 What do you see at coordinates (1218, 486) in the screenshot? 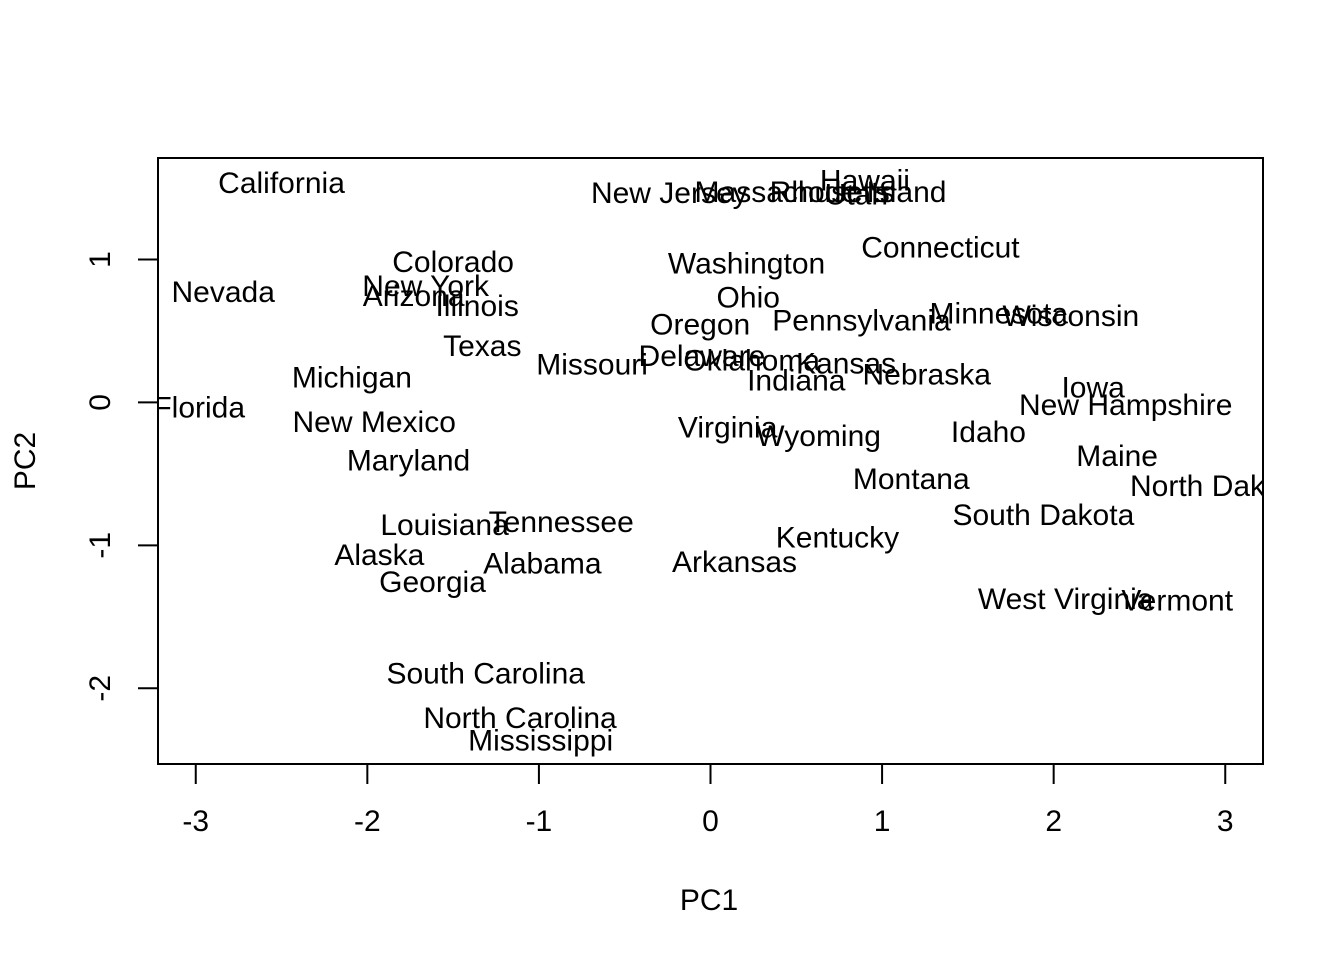
I see `point-label: North Dakota` at bounding box center [1218, 486].